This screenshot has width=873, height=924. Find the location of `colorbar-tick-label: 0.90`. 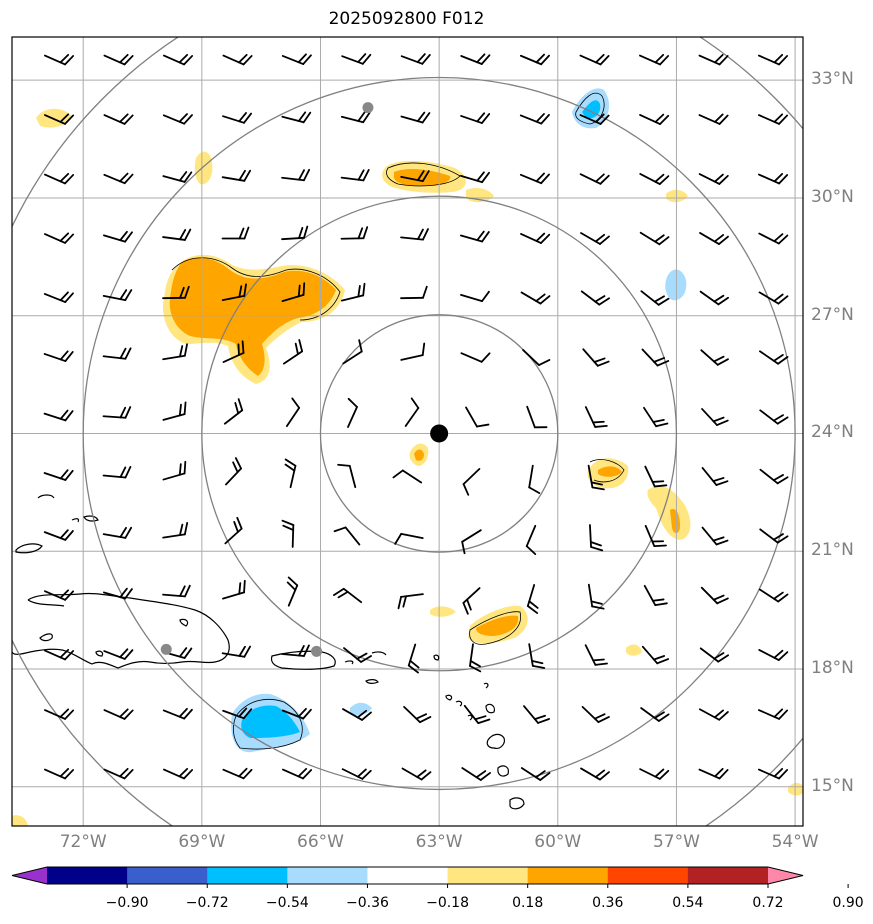

colorbar-tick-label: 0.90 is located at coordinates (848, 903).